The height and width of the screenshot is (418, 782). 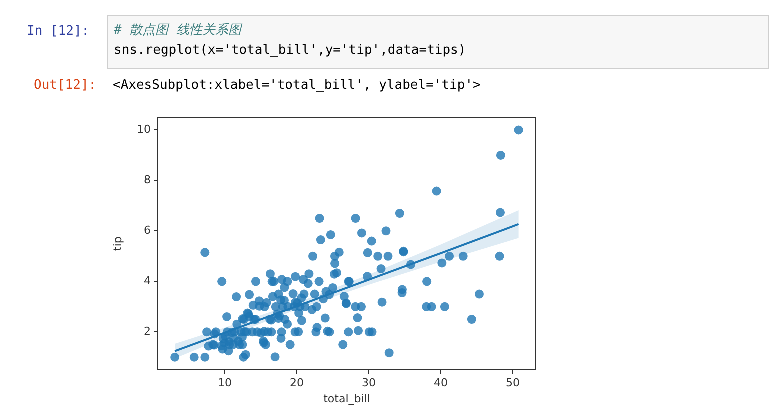 I want to click on x-tick-label: 20, so click(x=297, y=383).